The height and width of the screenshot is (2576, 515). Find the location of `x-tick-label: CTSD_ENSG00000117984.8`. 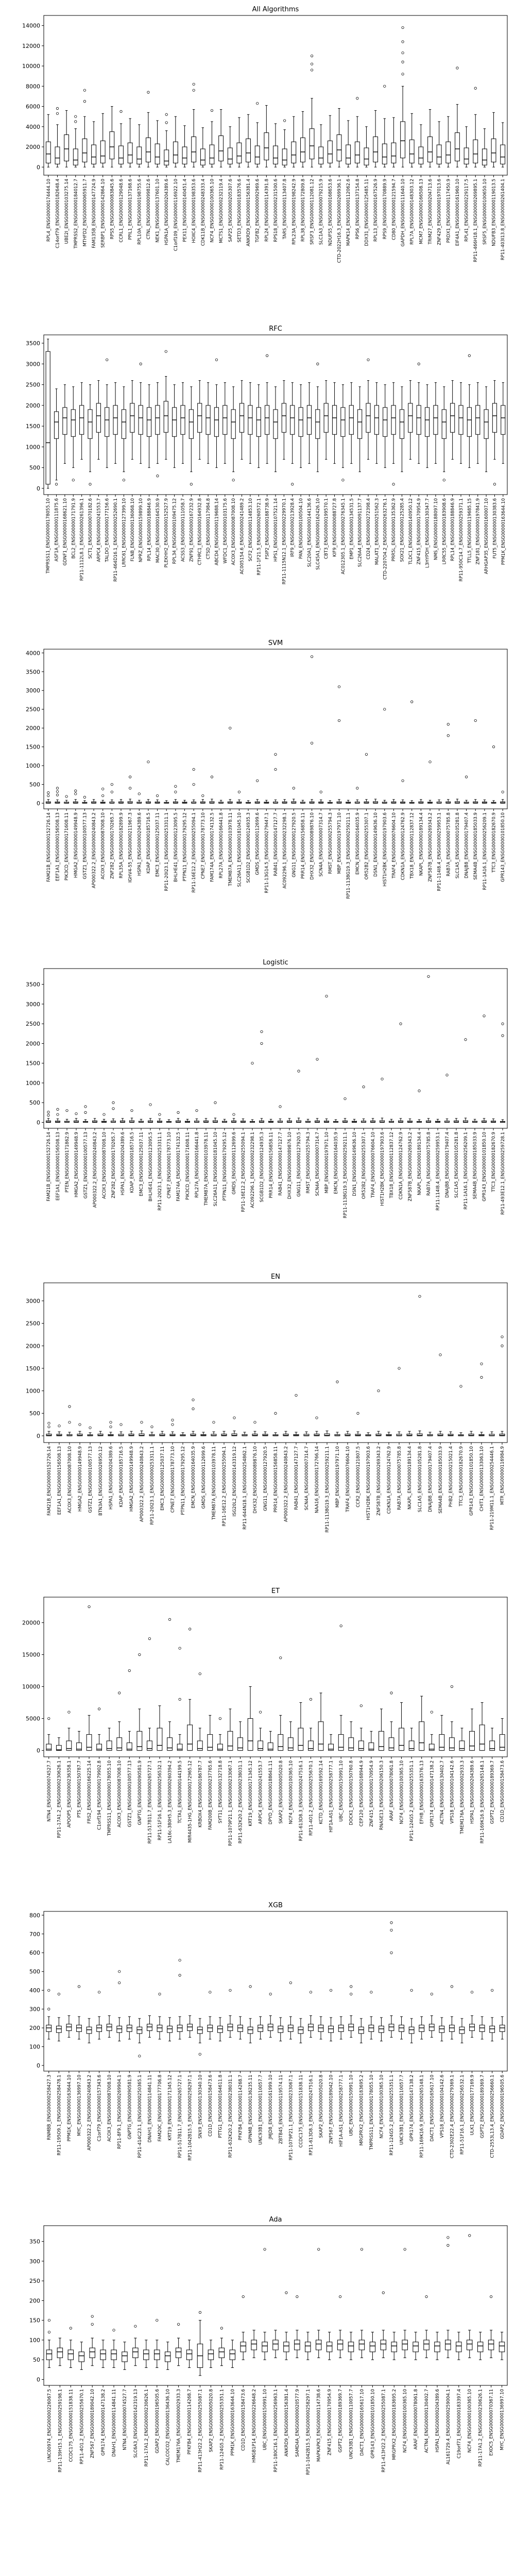

x-tick-label: CTSD_ENSG00000117984.8 is located at coordinates (208, 529).